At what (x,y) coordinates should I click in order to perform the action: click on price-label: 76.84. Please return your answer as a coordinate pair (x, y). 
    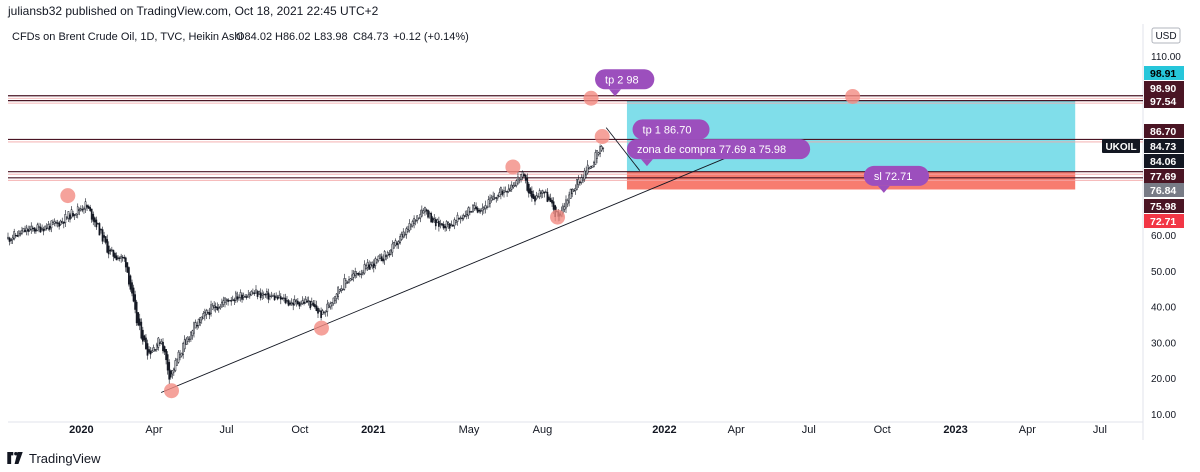
    Looking at the image, I should click on (1163, 191).